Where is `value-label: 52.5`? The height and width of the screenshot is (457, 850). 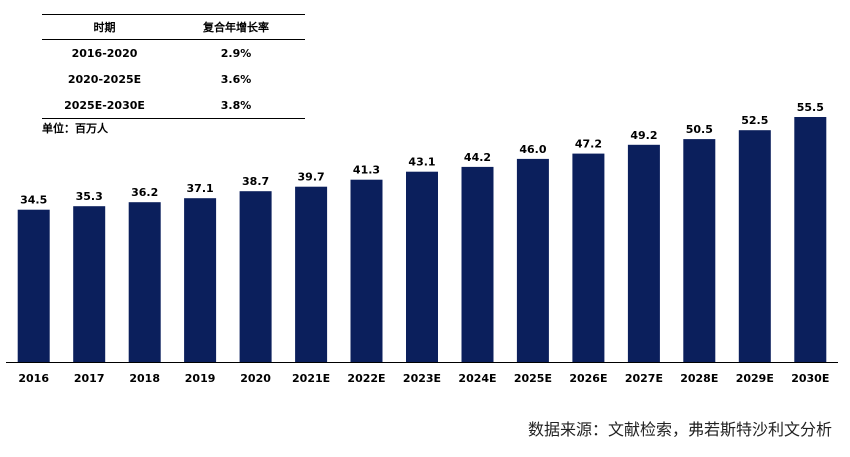 value-label: 52.5 is located at coordinates (754, 120).